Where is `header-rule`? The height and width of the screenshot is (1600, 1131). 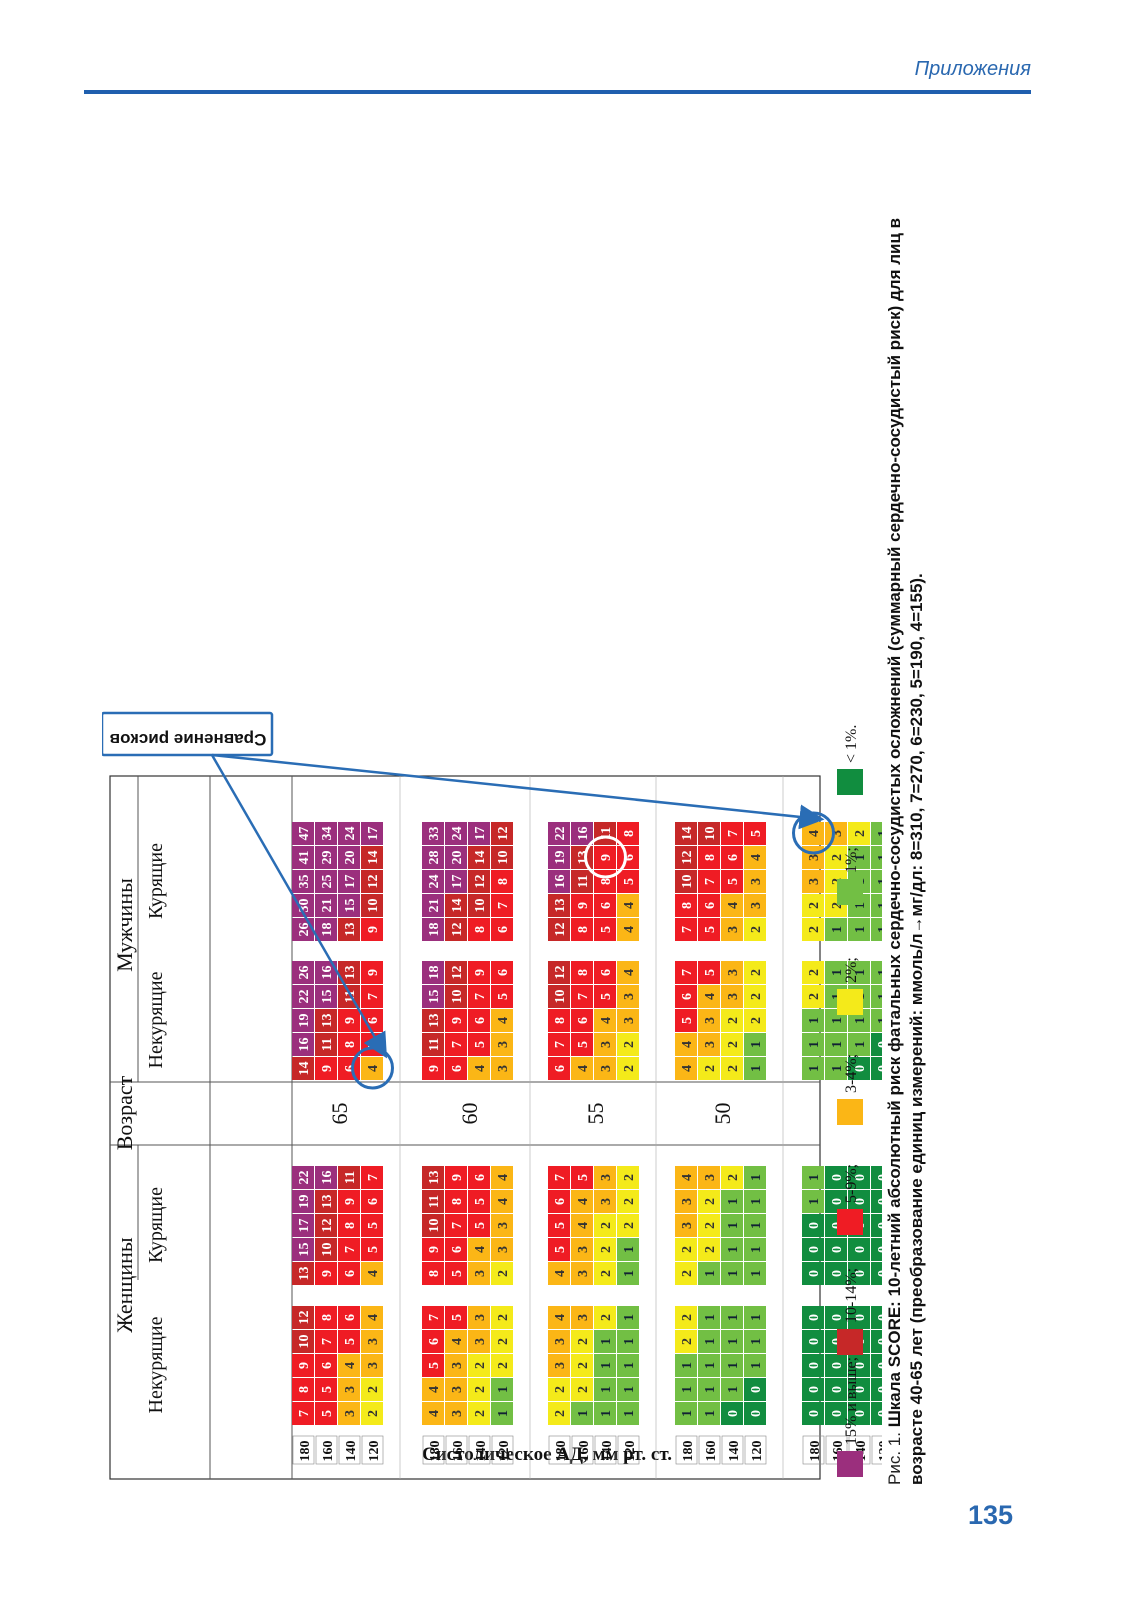
header-rule is located at coordinates (557, 92).